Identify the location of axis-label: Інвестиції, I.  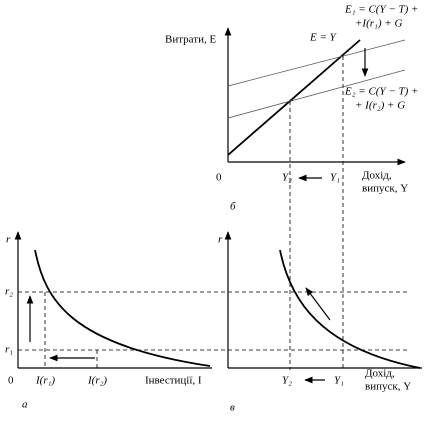
(173, 381).